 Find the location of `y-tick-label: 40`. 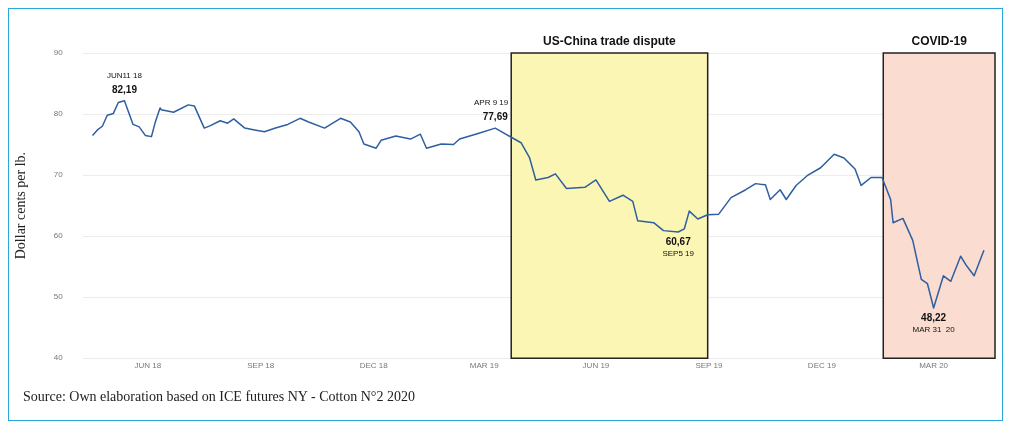

y-tick-label: 40 is located at coordinates (58, 358).